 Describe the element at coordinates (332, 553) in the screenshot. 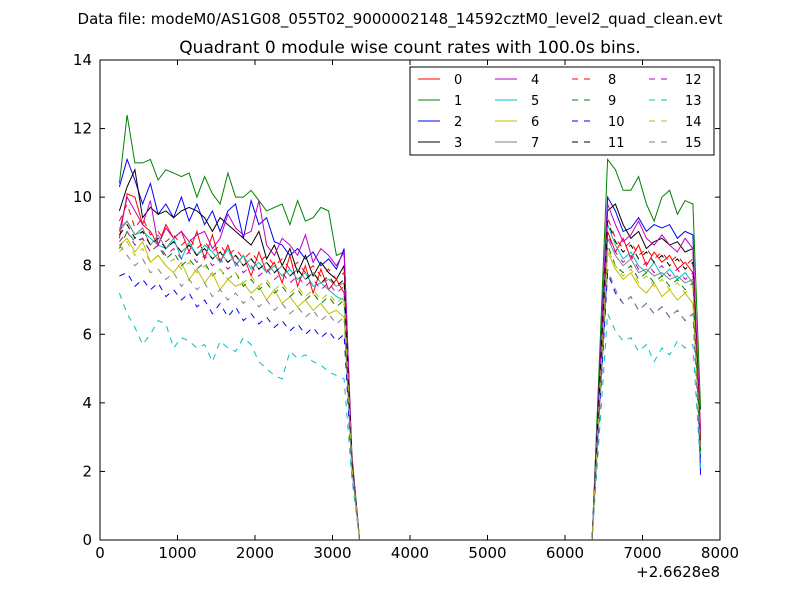

I see `x-tick-label: 3000` at that location.